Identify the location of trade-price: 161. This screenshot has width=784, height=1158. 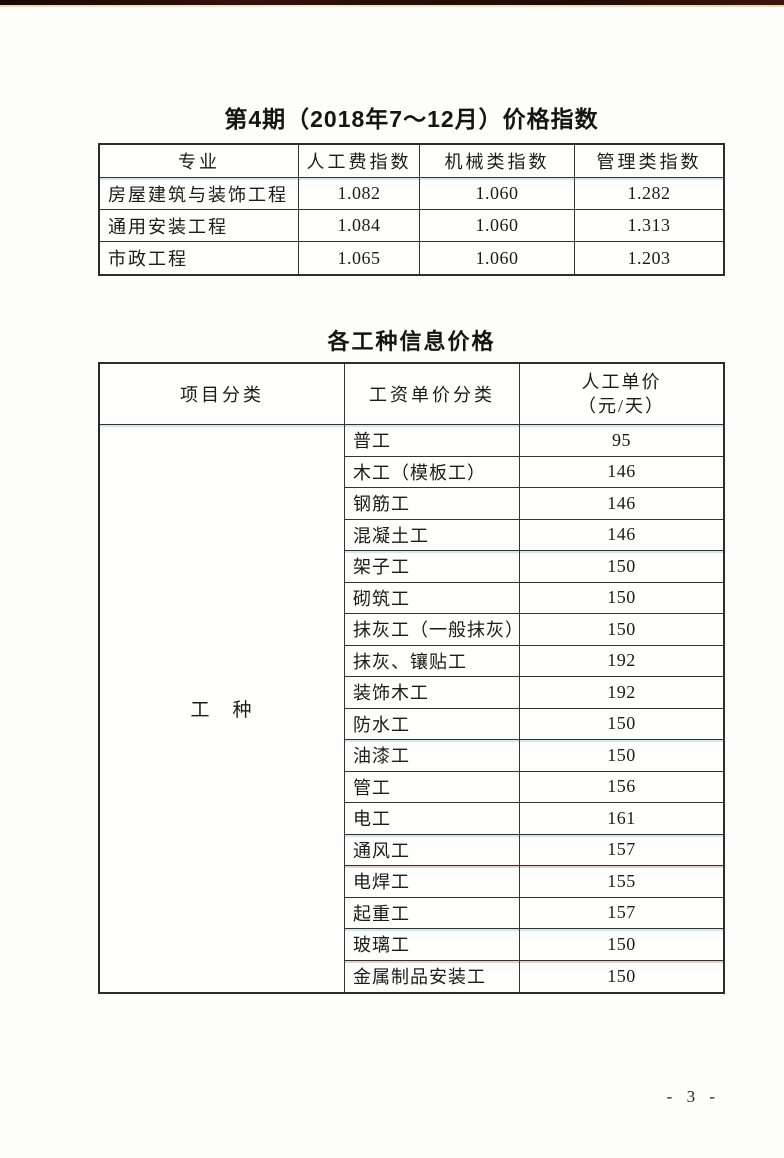
(621, 819).